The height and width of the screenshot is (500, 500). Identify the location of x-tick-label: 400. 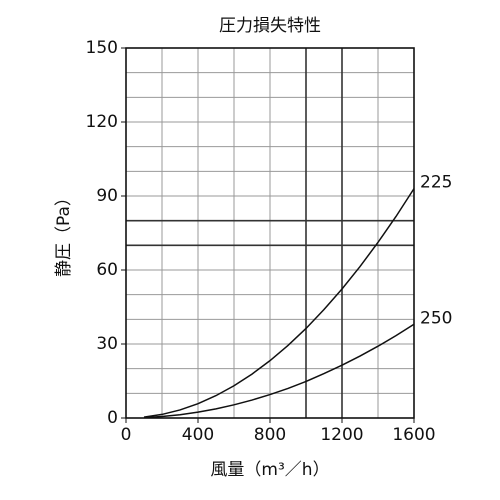
(198, 435).